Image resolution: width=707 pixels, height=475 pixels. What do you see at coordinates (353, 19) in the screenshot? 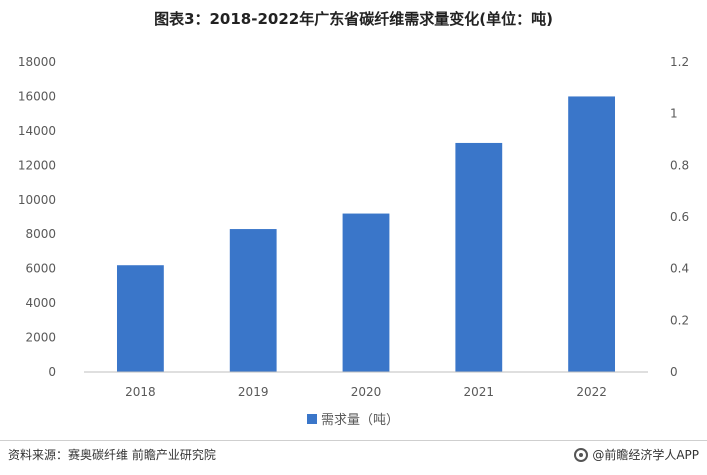
I see `chart-title: 图表3：2018-2022年广东省碳纤维需求量变化(单位：吨)` at bounding box center [353, 19].